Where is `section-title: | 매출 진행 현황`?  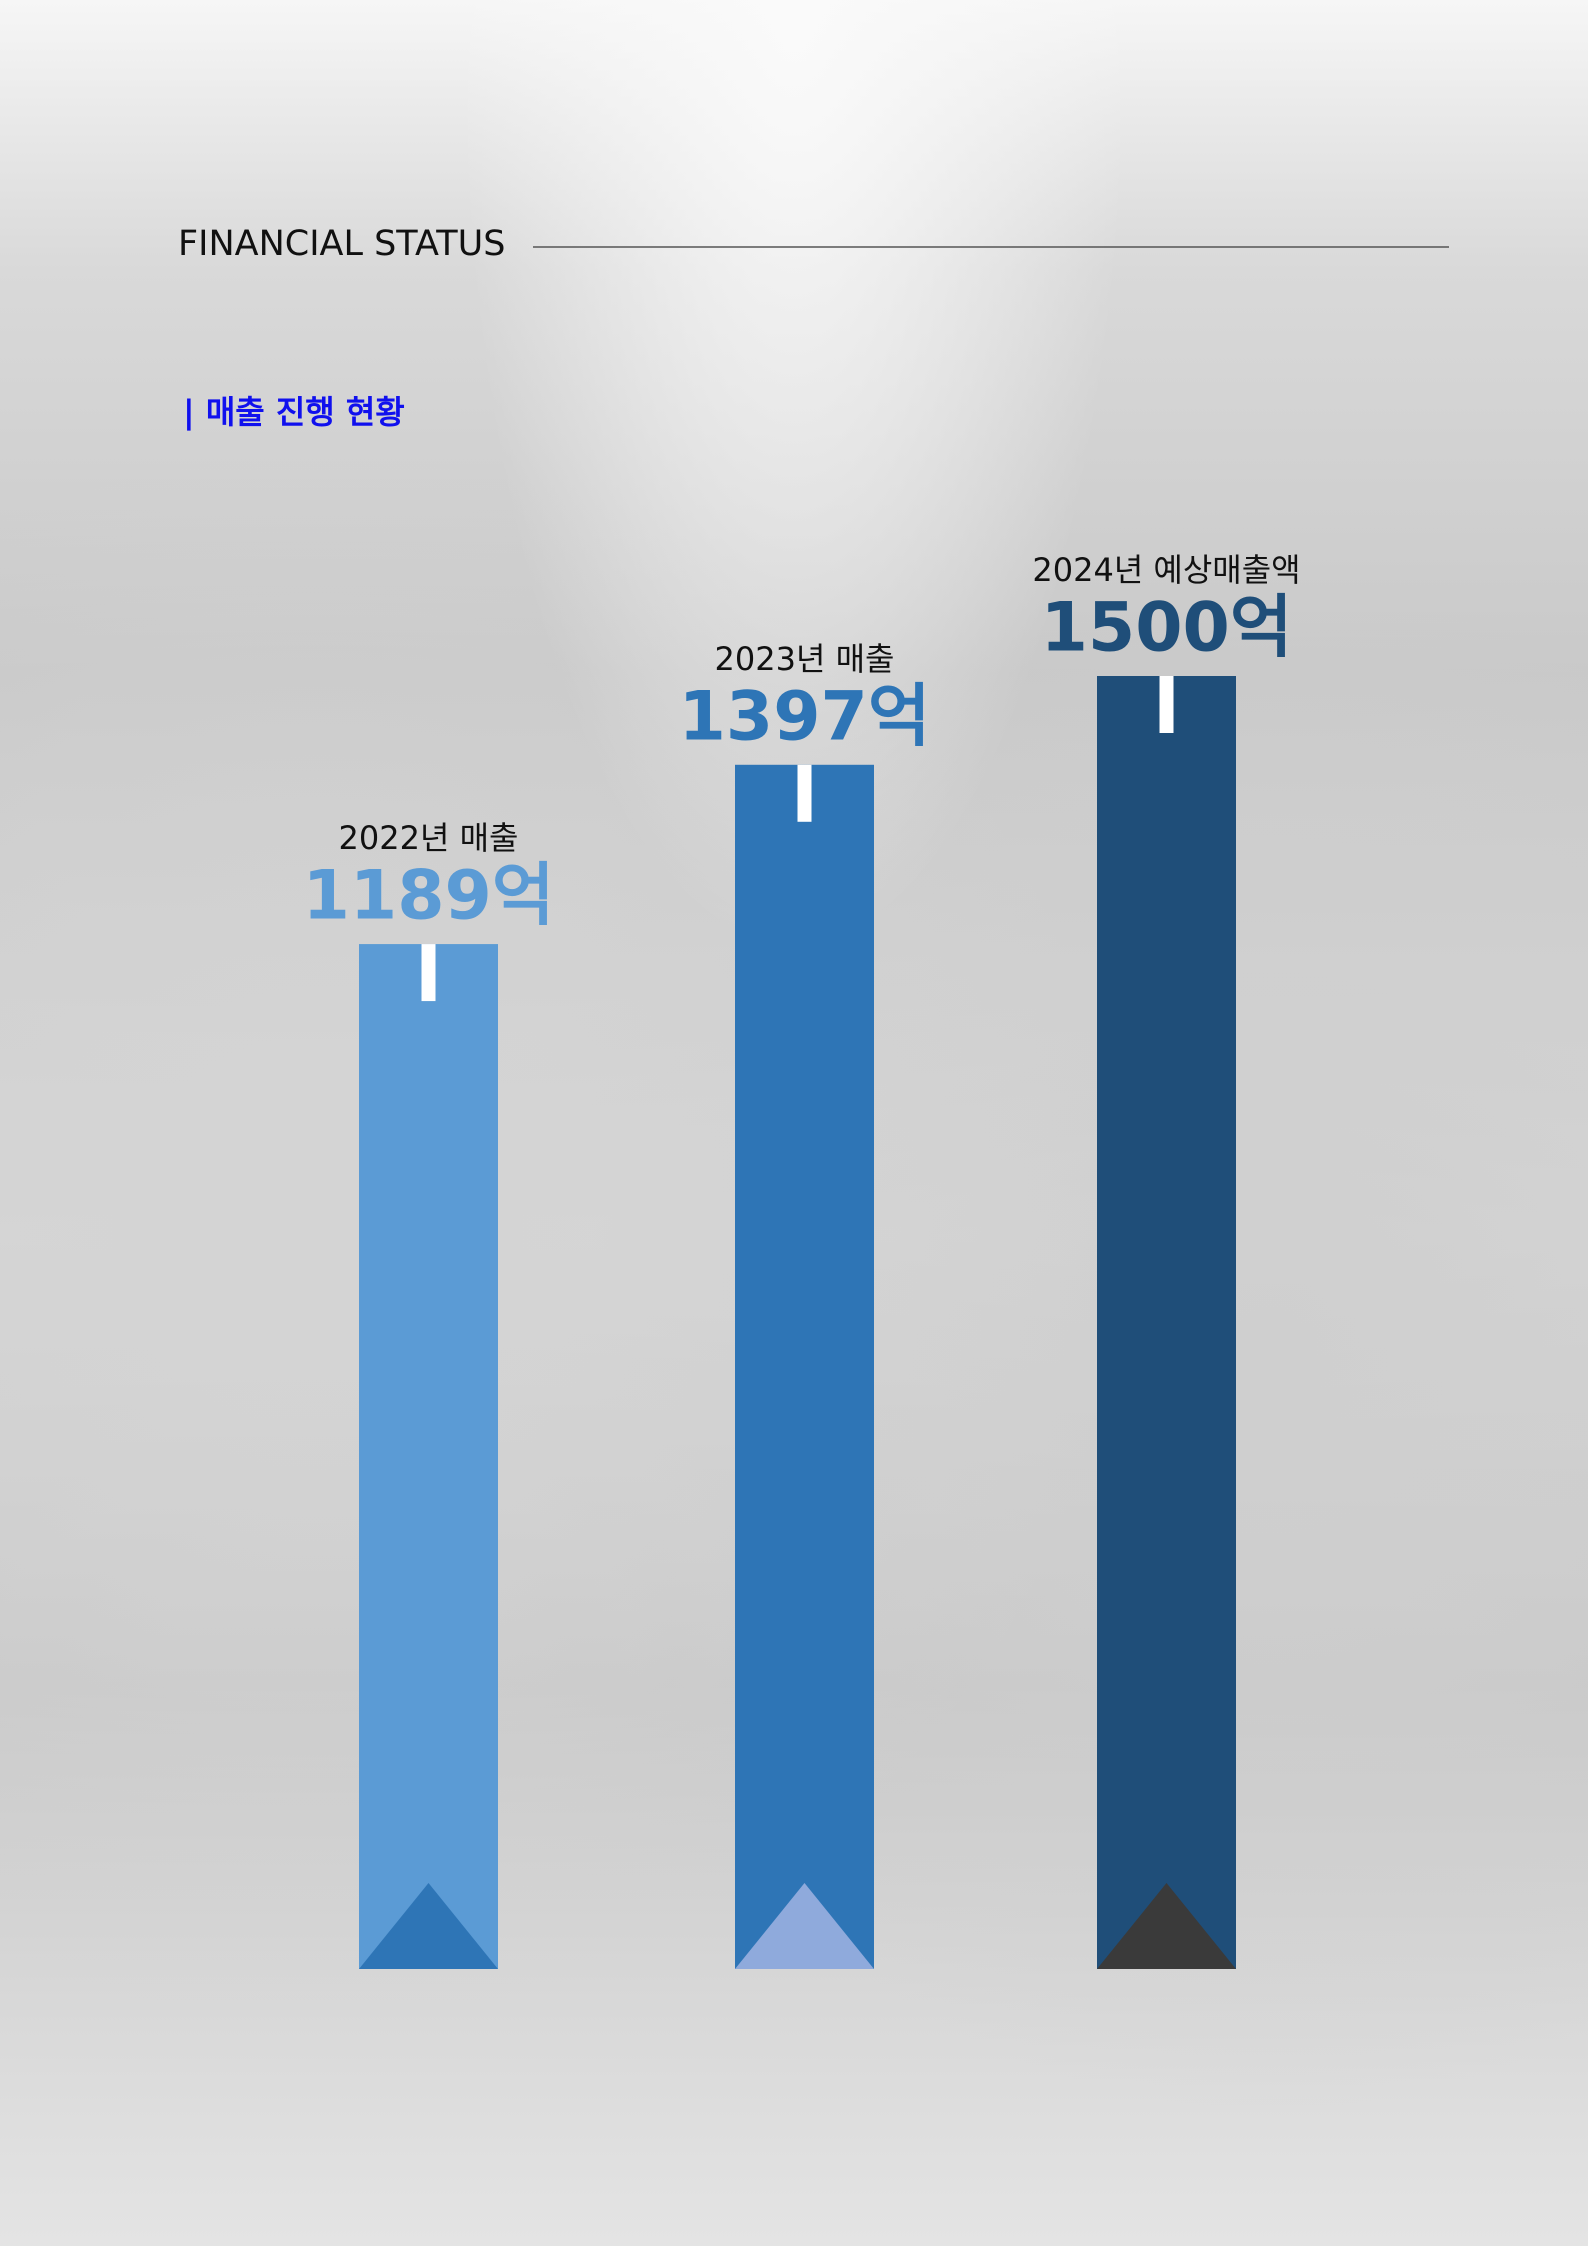 section-title: | 매출 진행 현황 is located at coordinates (294, 412).